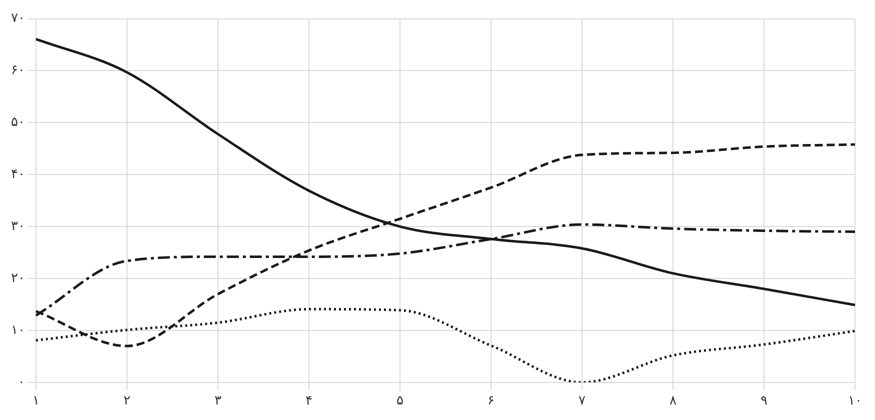 The width and height of the screenshot is (875, 420). Describe the element at coordinates (126, 401) in the screenshot. I see `x-tick-label: ۲` at that location.